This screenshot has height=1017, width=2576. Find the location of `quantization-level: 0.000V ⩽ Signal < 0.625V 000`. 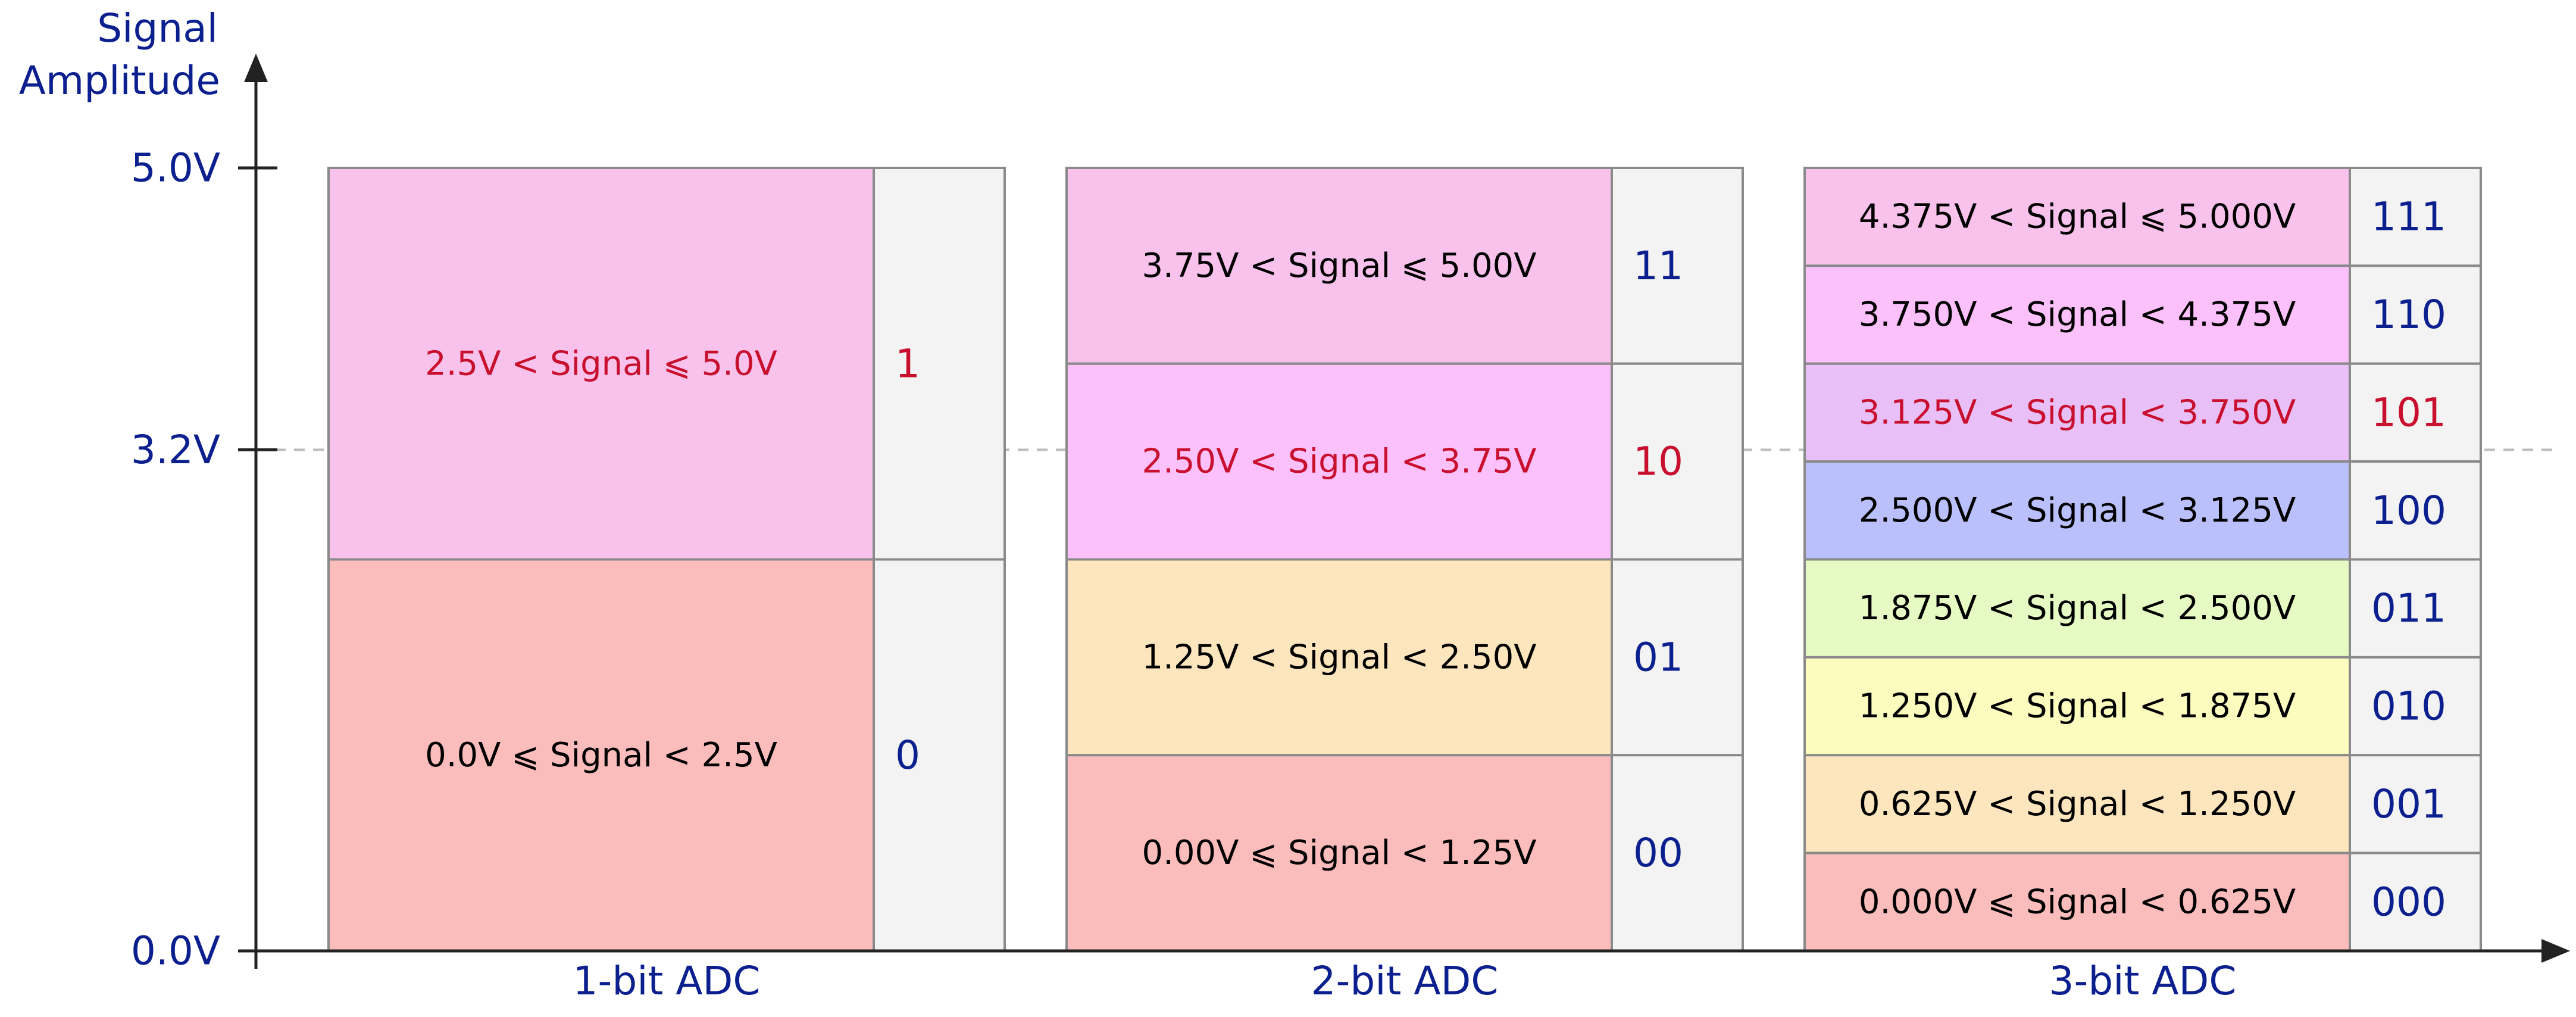

quantization-level: 0.000V ⩽ Signal < 0.625V 000 is located at coordinates (2142, 902).